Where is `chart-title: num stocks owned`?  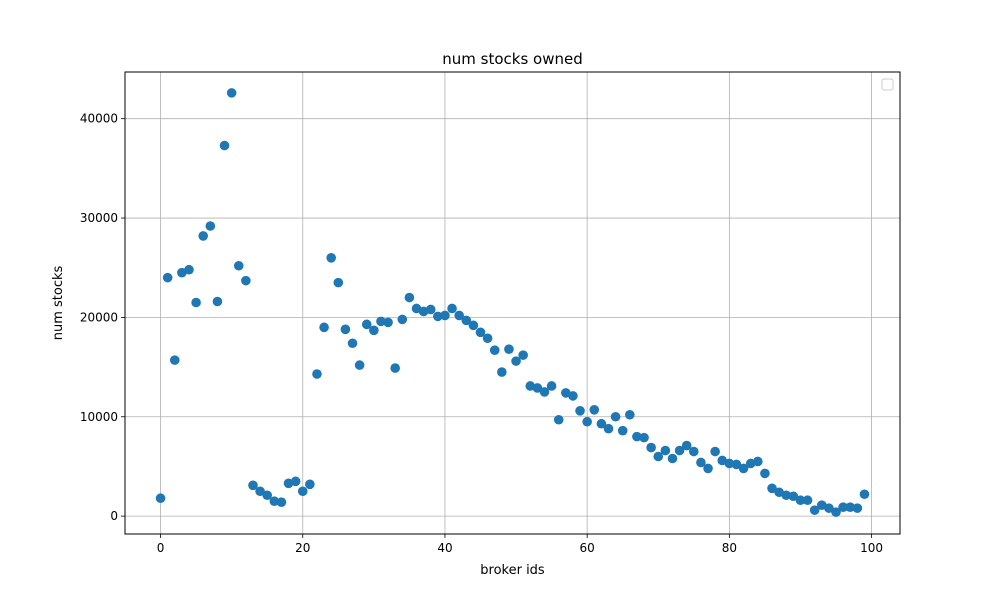
chart-title: num stocks owned is located at coordinates (512, 59).